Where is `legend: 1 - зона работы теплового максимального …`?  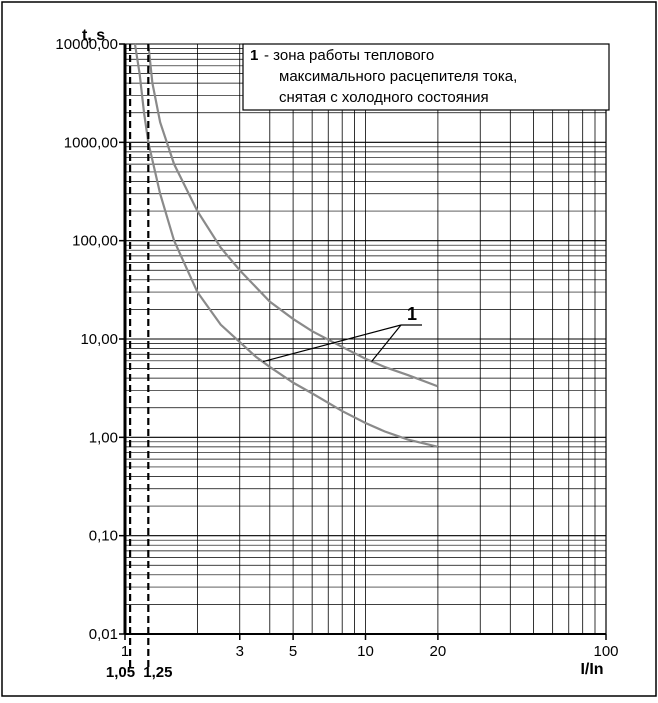
legend: 1 - зона работы теплового максимального … is located at coordinates (426, 77).